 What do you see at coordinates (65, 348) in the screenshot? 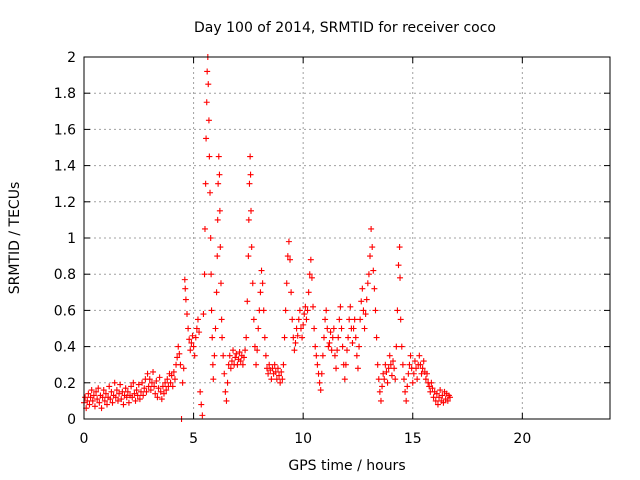
I see `y-tick-label: 0.4` at bounding box center [65, 348].